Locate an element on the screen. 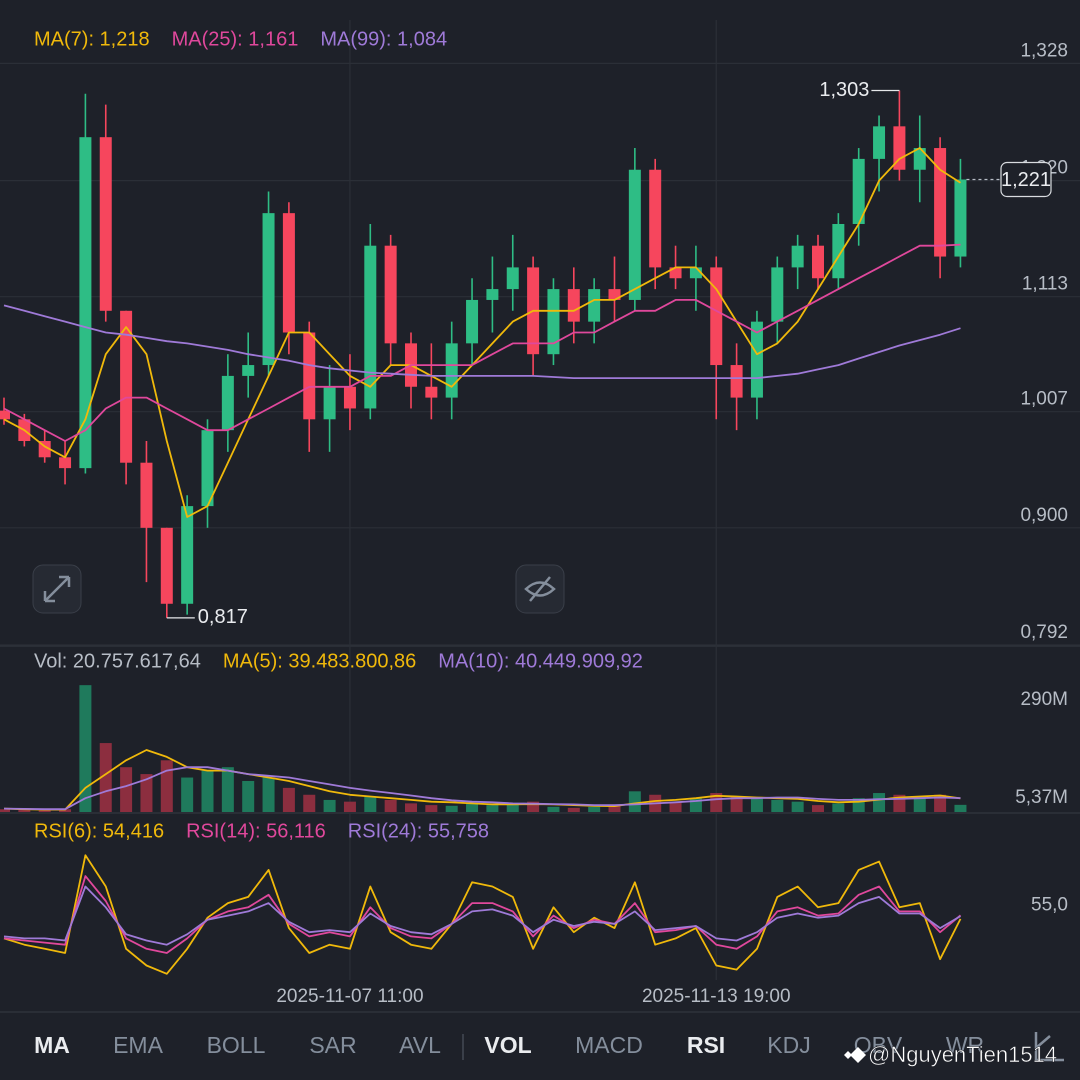 Image resolution: width=1080 pixels, height=1080 pixels. legend-entry: RSI(24): 55,758 is located at coordinates (418, 831).